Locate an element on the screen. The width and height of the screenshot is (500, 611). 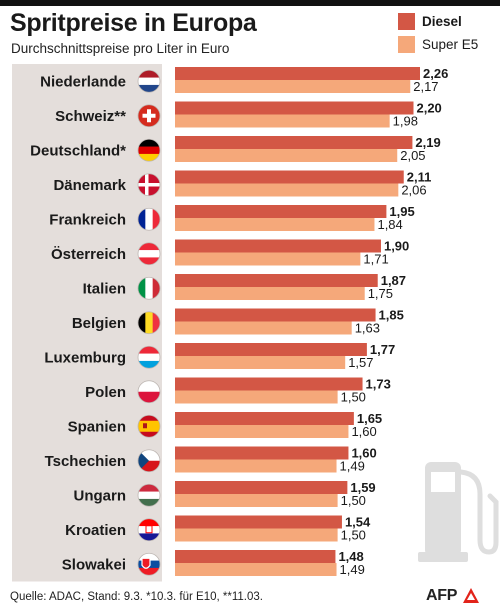
country-label-niederlande: Niederlande is located at coordinates (83, 81).